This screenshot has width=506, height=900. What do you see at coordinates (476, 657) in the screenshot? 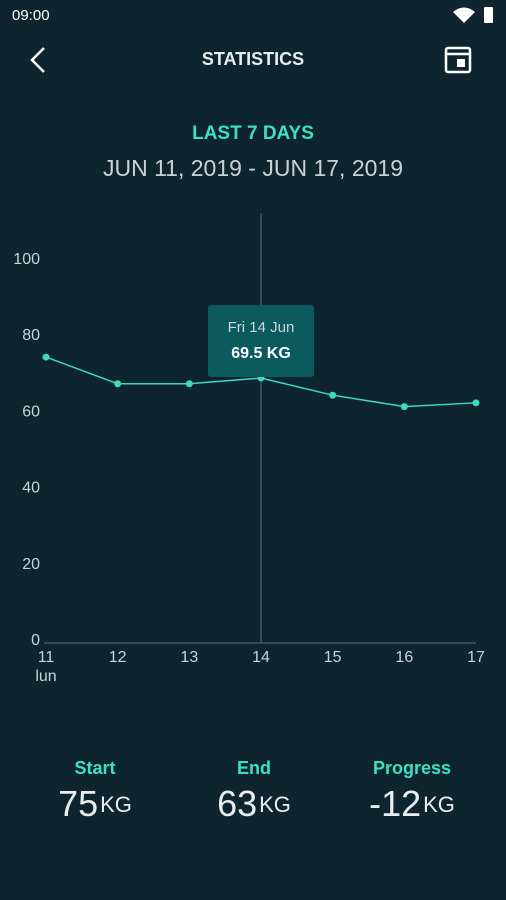
I see `x-tick-label: 17` at bounding box center [476, 657].